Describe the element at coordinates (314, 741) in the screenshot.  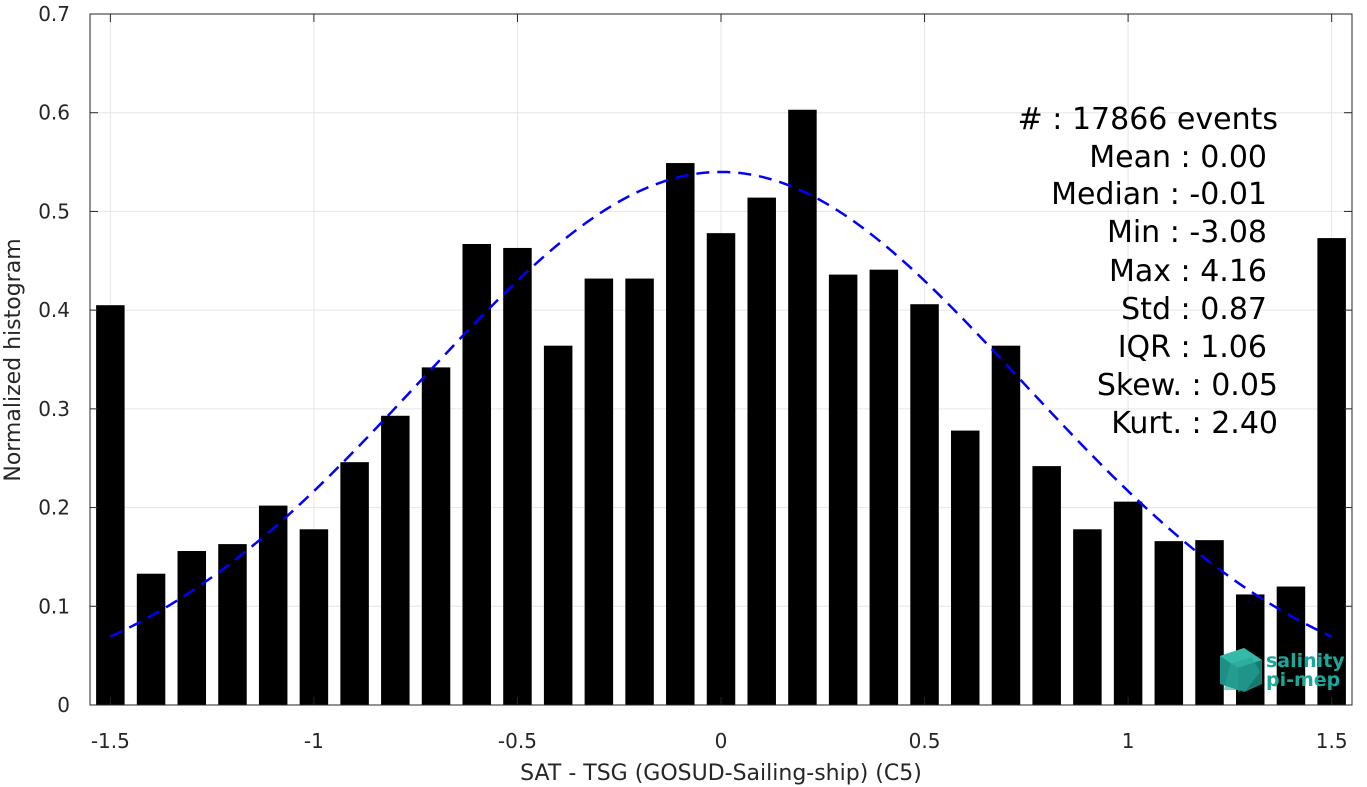
I see `x-tick-label: -1` at that location.